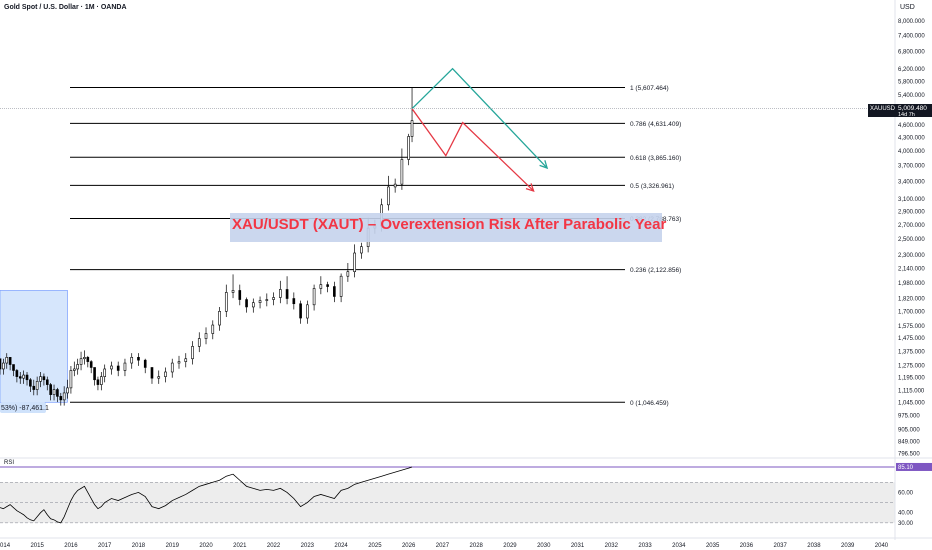 This screenshot has height=550, width=932. What do you see at coordinates (906, 493) in the screenshot?
I see `rsi-tick-label: 60.00` at bounding box center [906, 493].